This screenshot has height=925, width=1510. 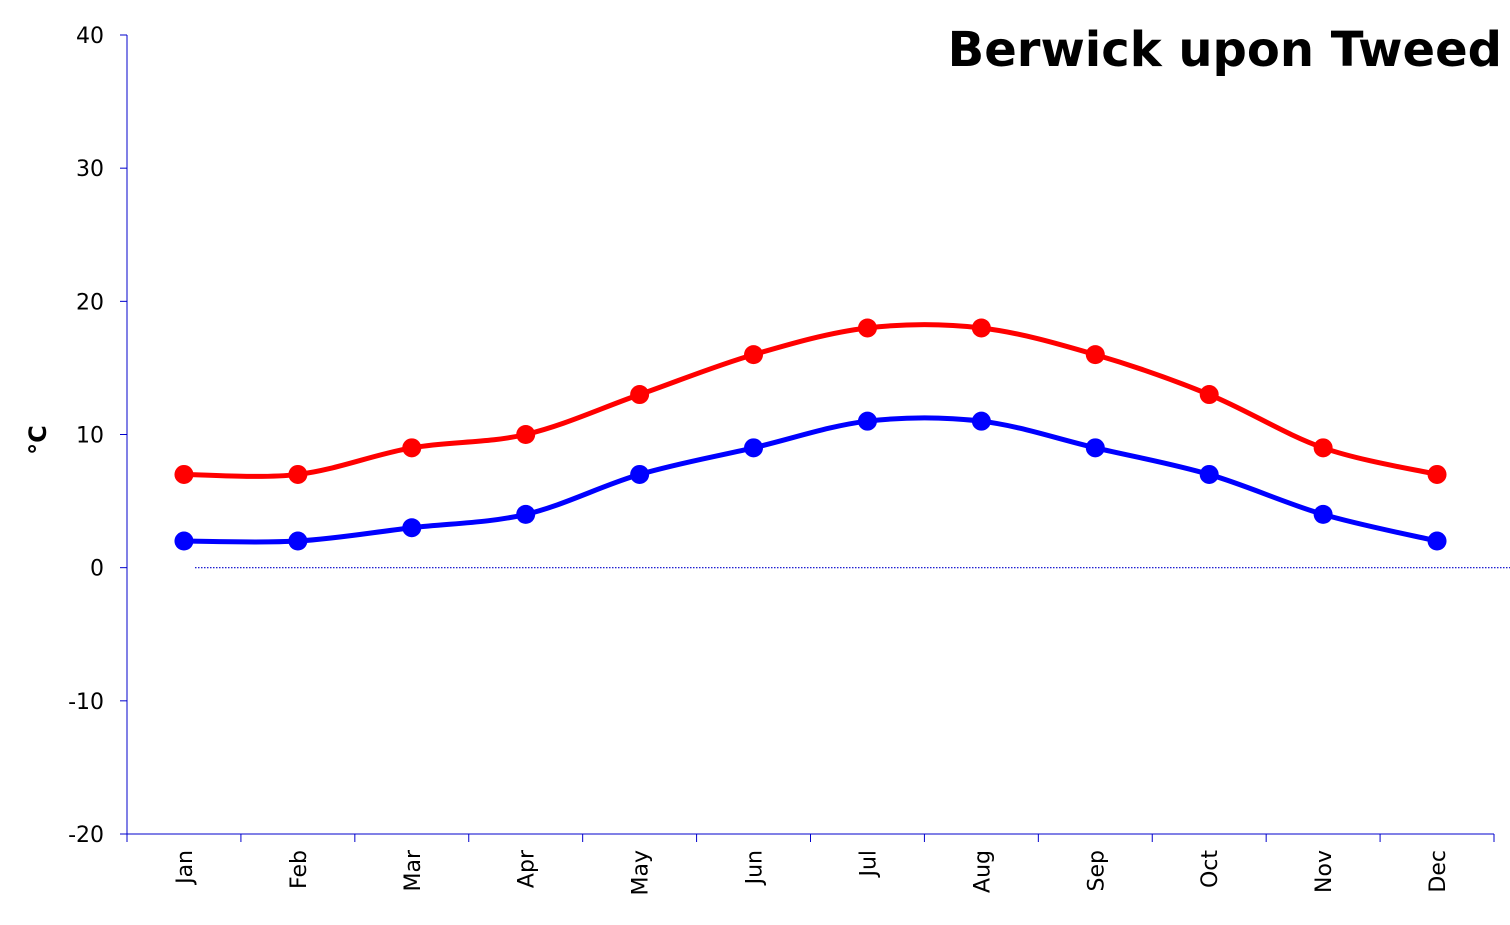 What do you see at coordinates (1210, 869) in the screenshot?
I see `x-tick-label: Oct` at bounding box center [1210, 869].